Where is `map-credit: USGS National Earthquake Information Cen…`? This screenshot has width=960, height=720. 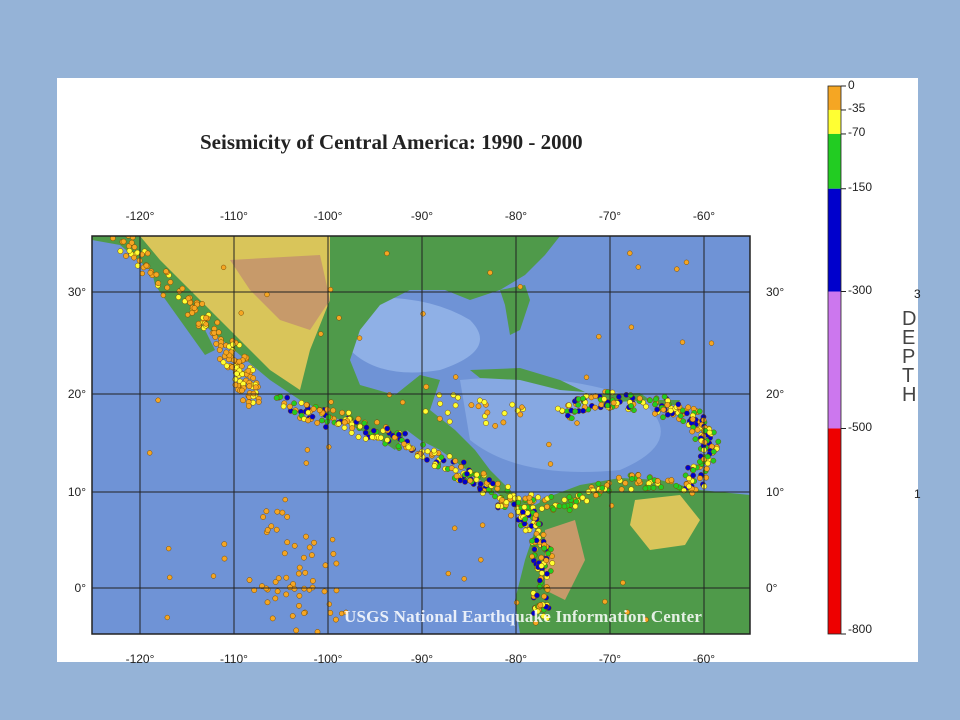
map-credit: USGS National Earthquake Information Cen… is located at coordinates (523, 616).